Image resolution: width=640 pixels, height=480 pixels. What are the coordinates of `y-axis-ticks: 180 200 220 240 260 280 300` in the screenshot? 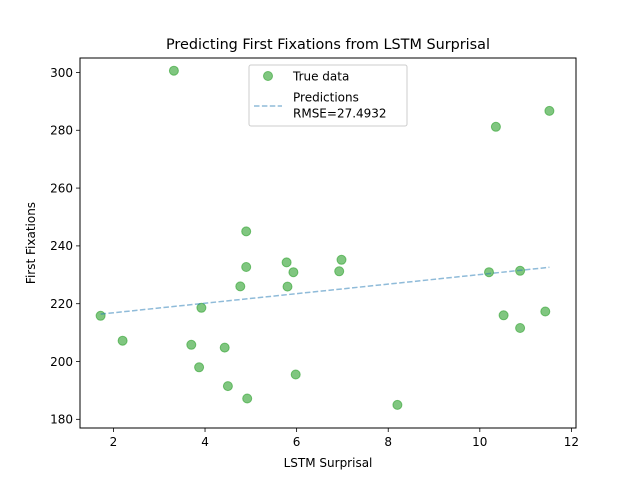 It's located at (65, 246).